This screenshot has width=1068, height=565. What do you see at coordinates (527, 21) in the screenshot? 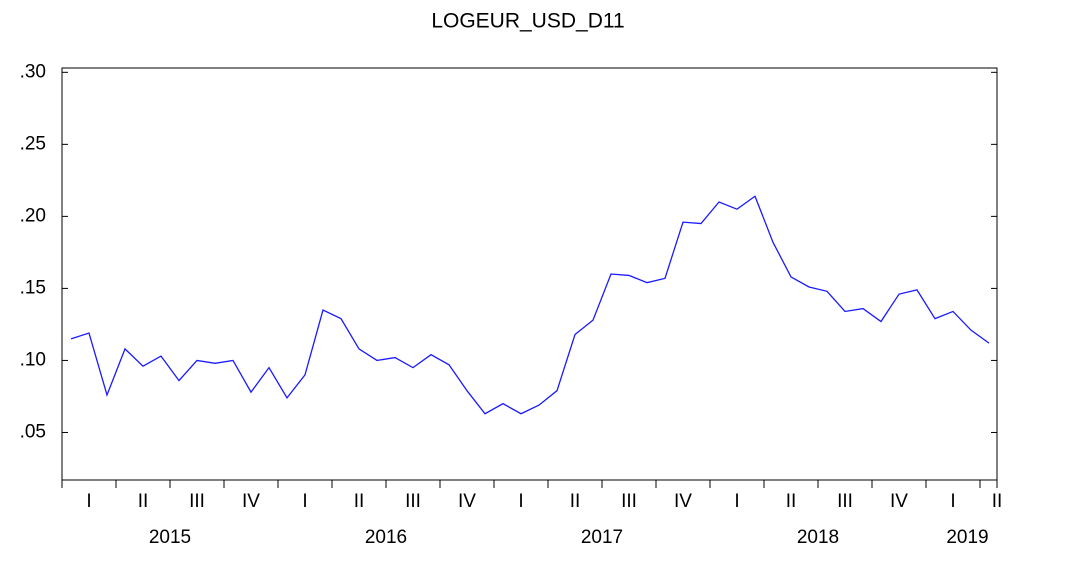
I see `chart-title: LOGEUR_USD_D11` at bounding box center [527, 21].